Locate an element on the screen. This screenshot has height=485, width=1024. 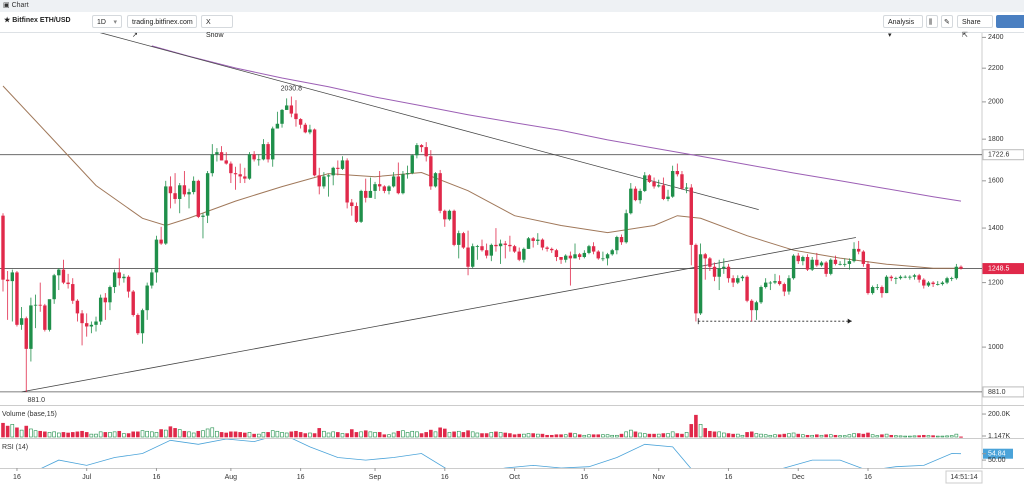
symbol-name: Bitfinex ETH/USD is located at coordinates (41, 20).